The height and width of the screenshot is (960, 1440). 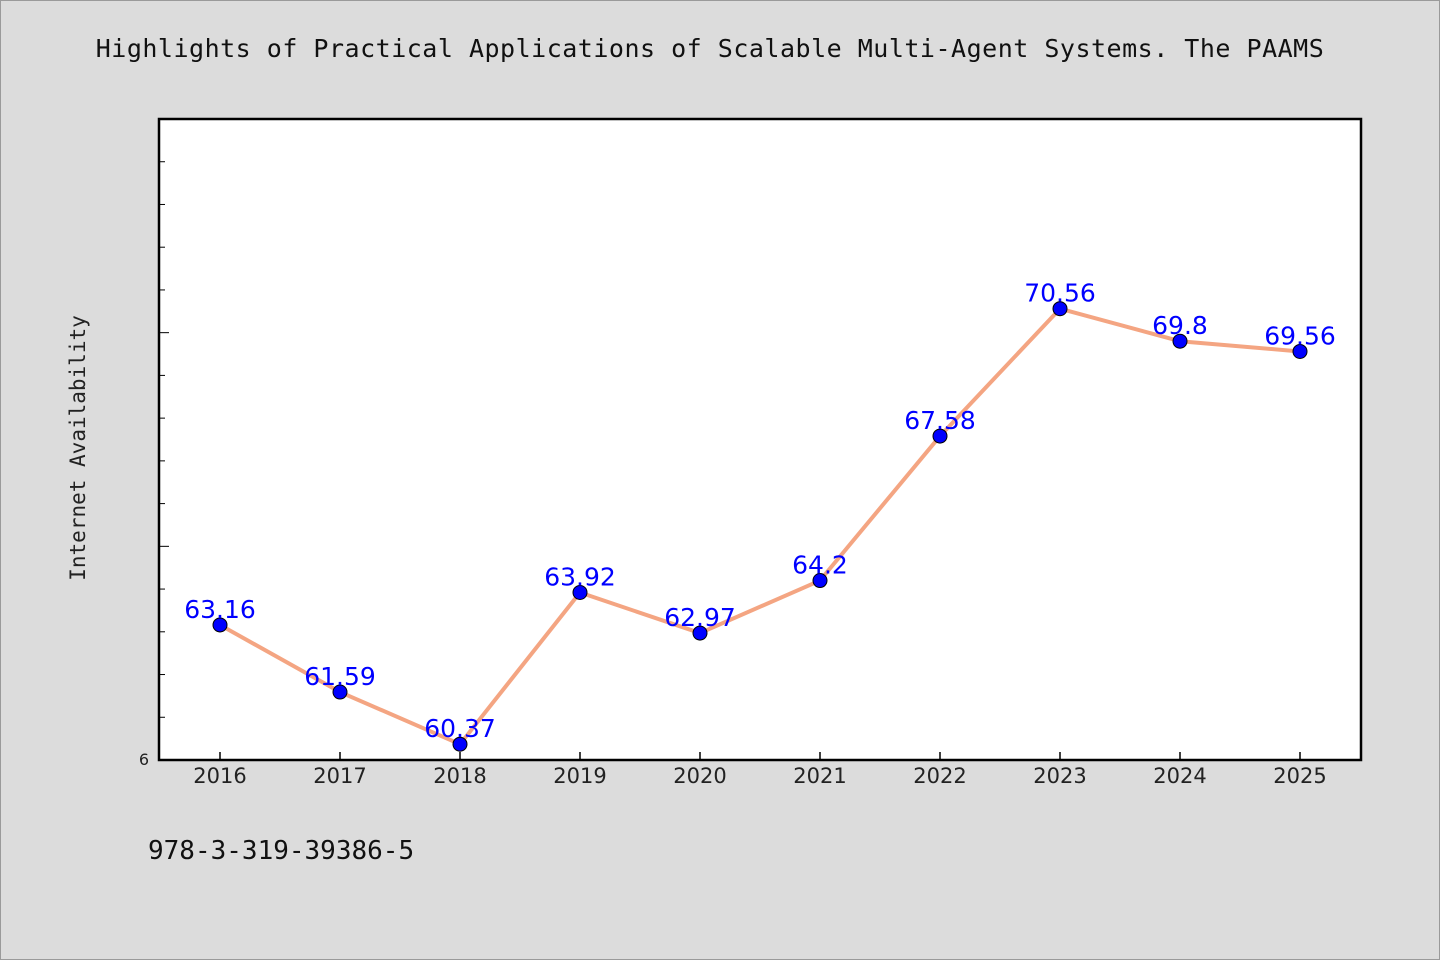 I want to click on data-label: 70.56, so click(x=1060, y=293).